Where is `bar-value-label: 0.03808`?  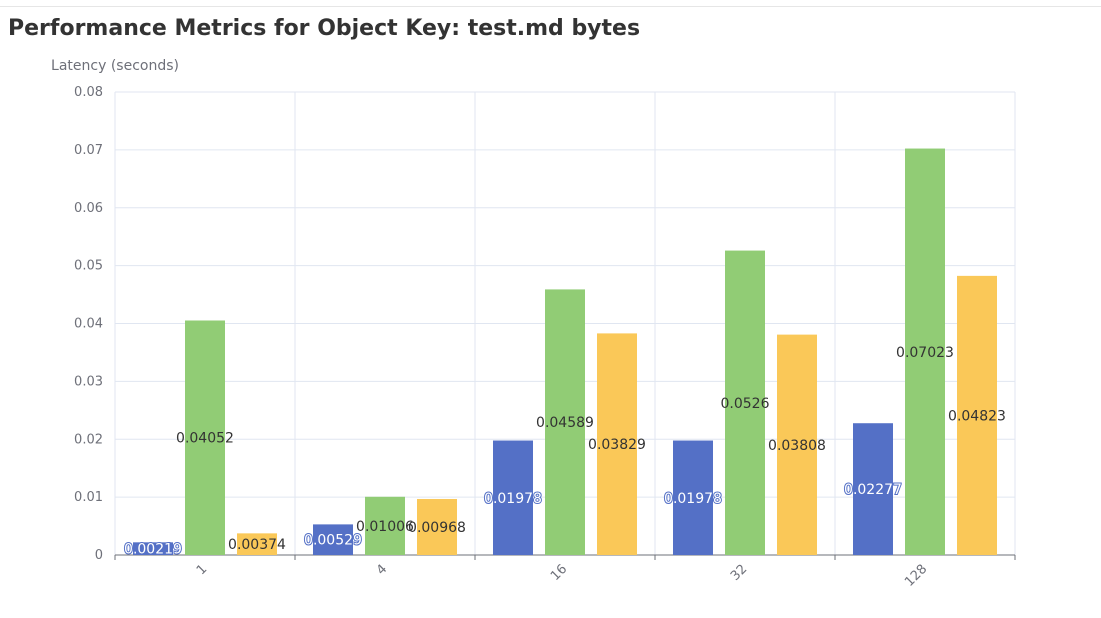 bar-value-label: 0.03808 is located at coordinates (797, 446).